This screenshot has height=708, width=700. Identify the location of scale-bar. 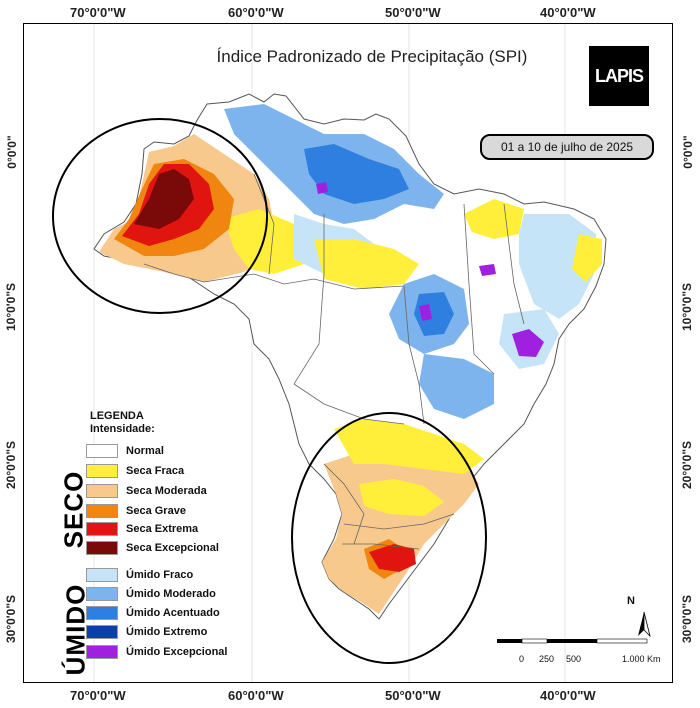
(572, 641).